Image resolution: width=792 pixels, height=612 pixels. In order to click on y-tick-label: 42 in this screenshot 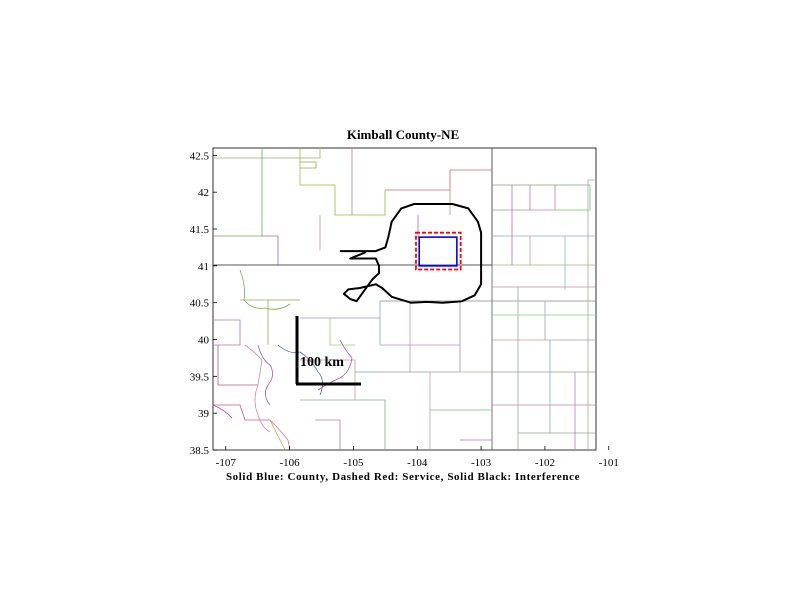, I will do `click(203, 193)`.